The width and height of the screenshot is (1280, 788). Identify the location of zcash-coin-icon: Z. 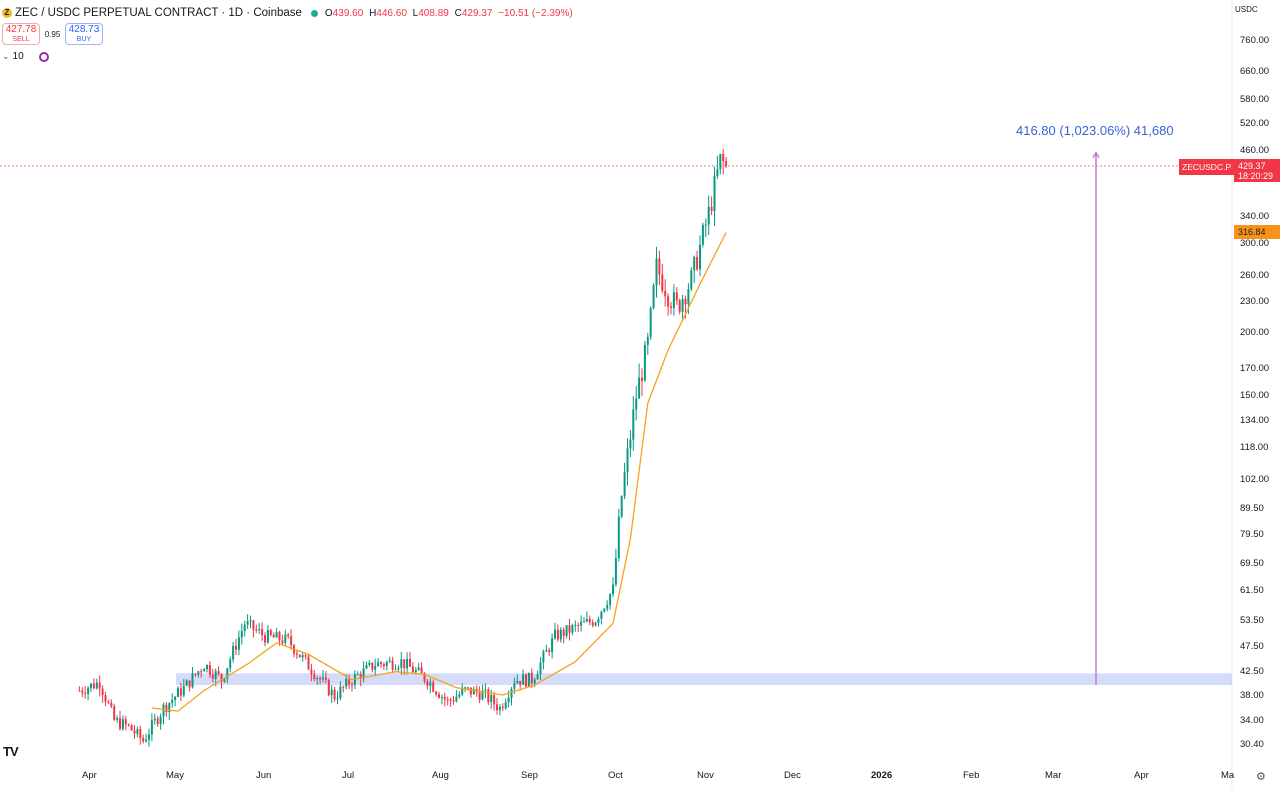
(7, 13).